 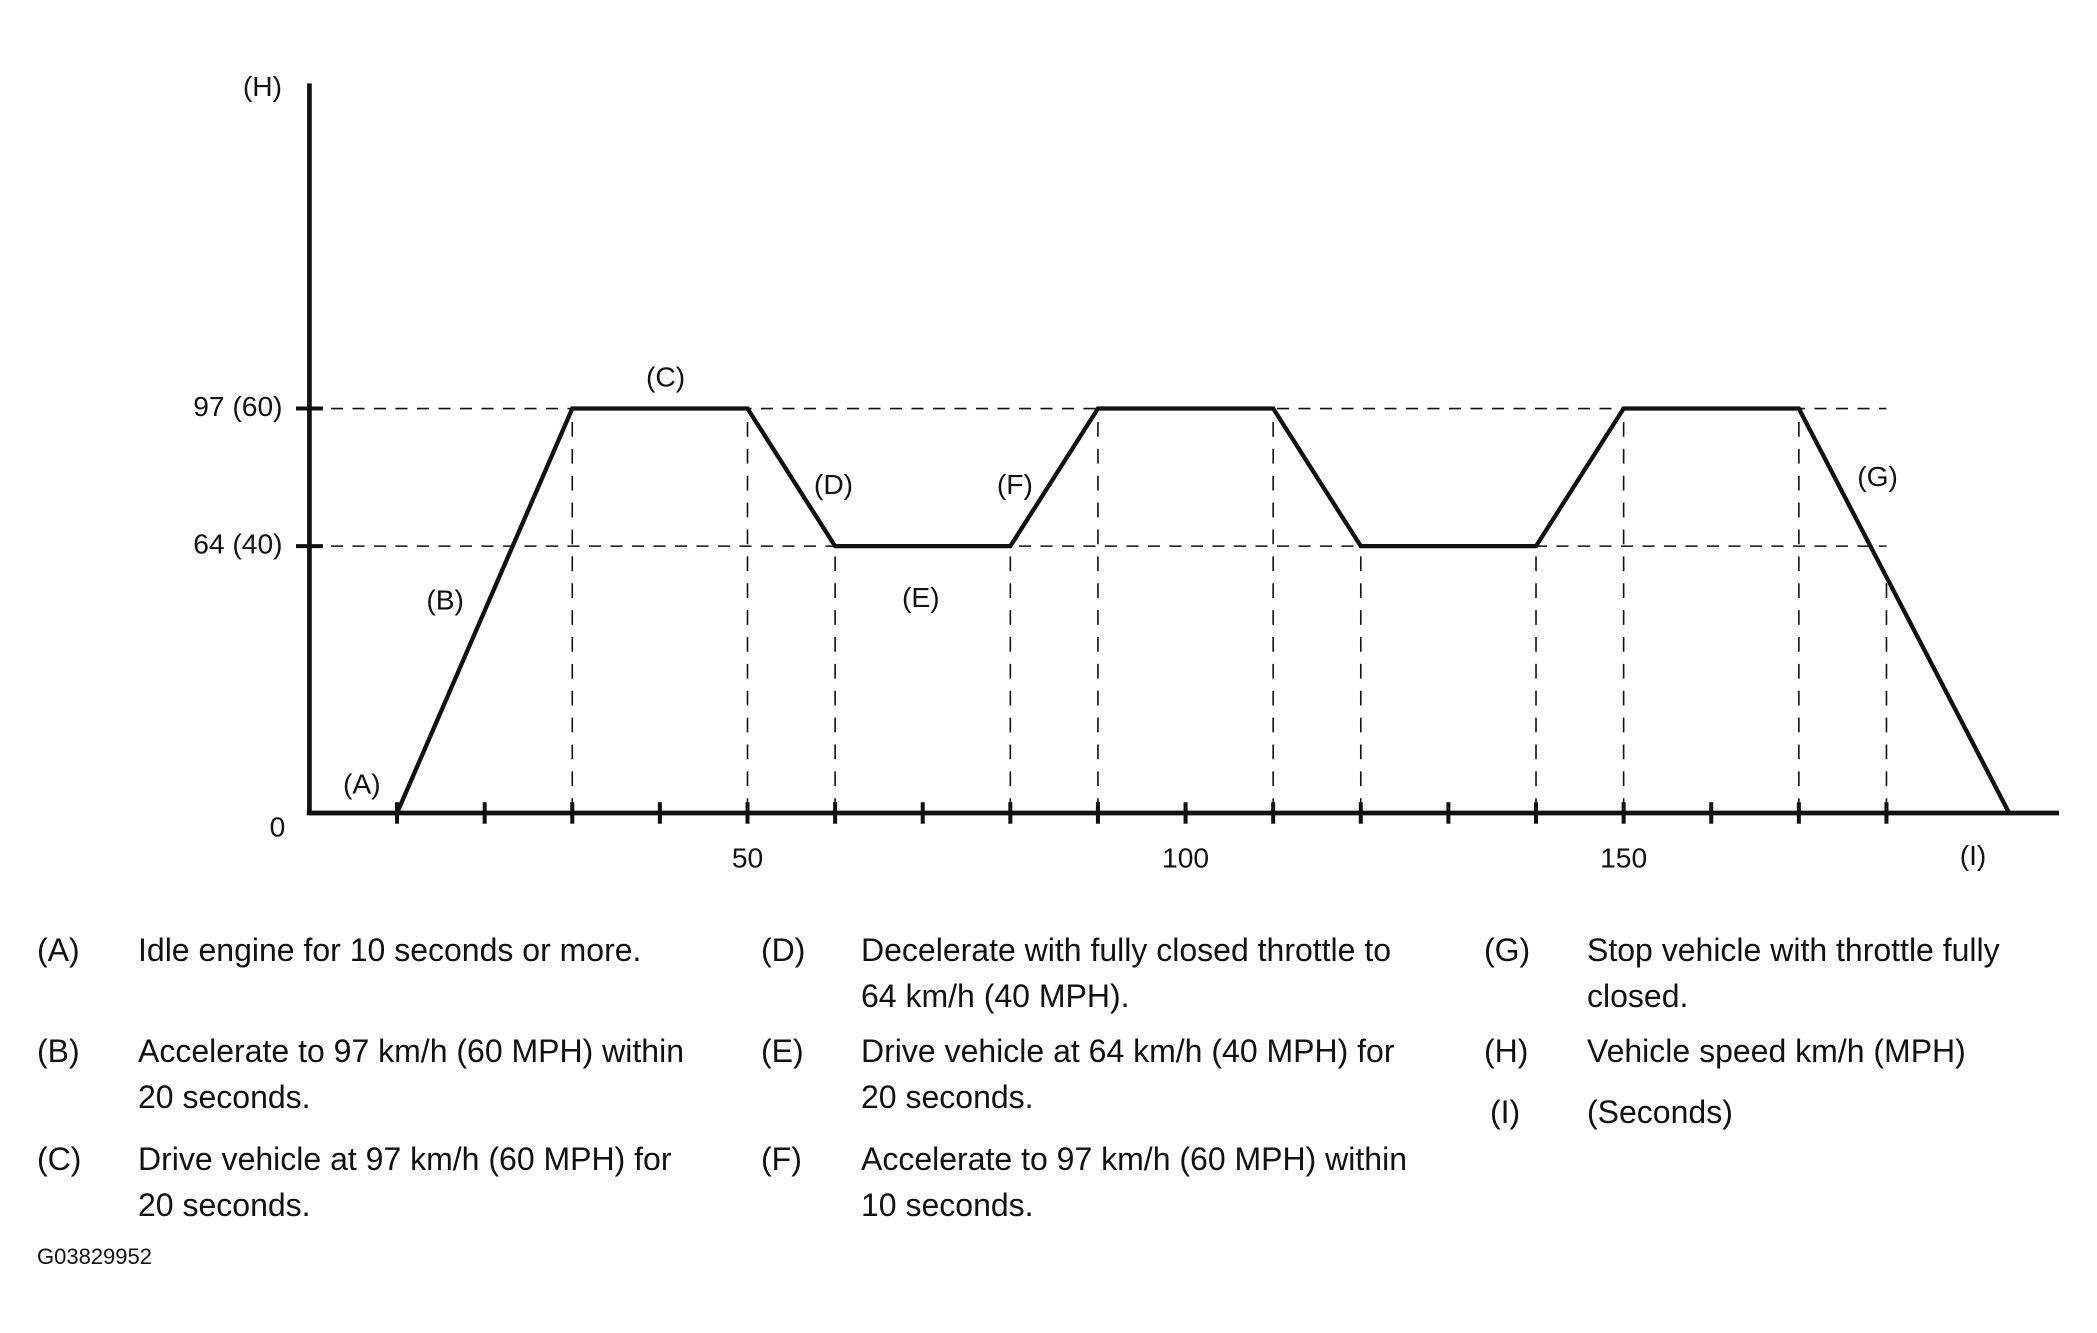 What do you see at coordinates (781, 1159) in the screenshot?
I see `legend-key: (F)` at bounding box center [781, 1159].